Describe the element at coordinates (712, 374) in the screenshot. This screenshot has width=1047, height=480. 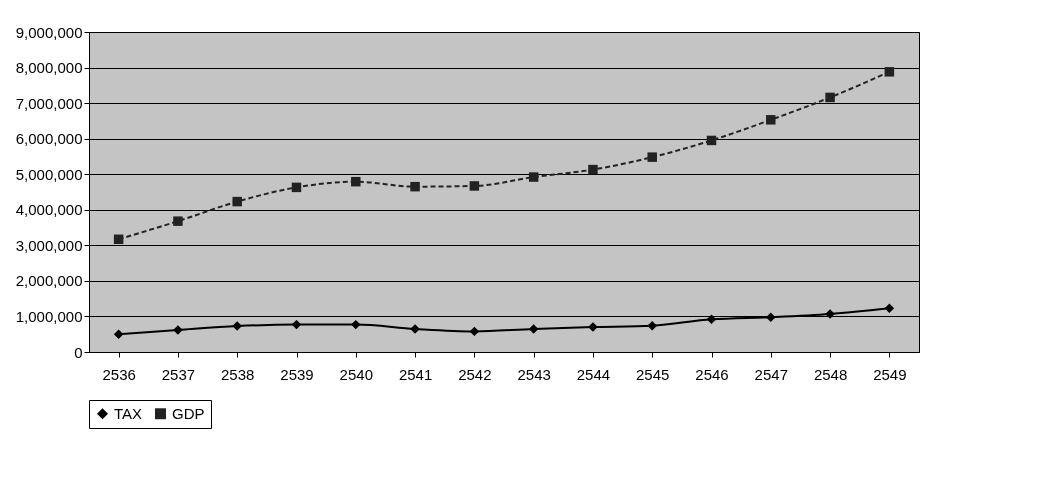
I see `x-tick-label: 2546` at that location.